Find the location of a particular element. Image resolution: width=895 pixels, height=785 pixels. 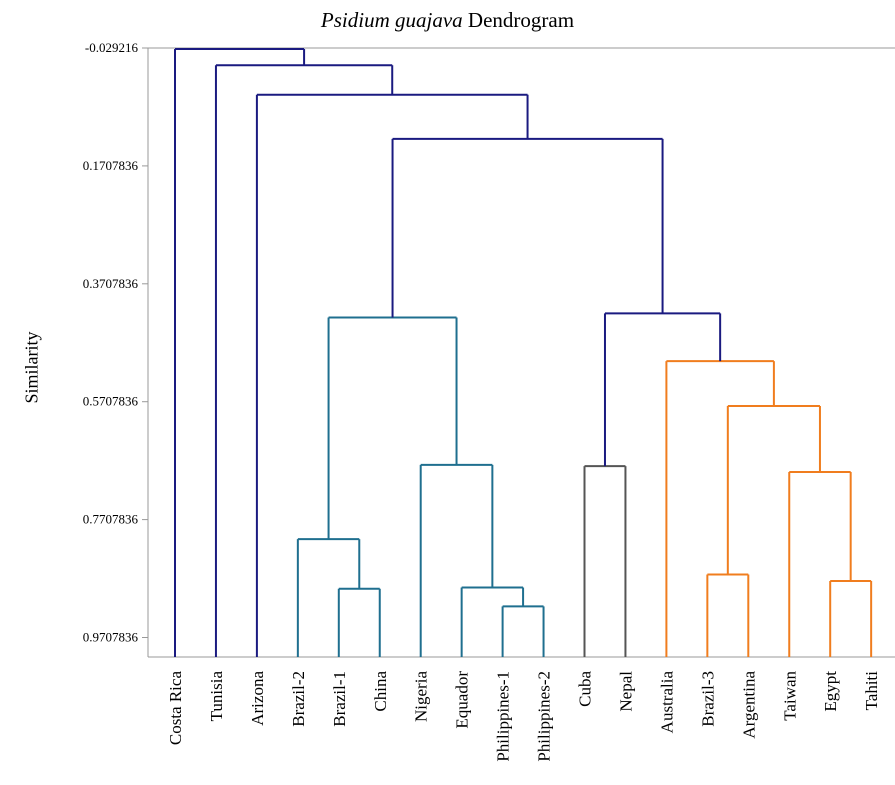

y-tick-label: 0.9707836 is located at coordinates (111, 636).